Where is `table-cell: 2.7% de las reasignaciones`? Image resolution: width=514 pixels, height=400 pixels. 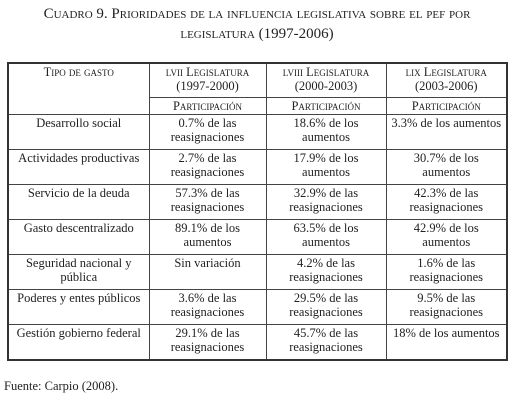 table-cell: 2.7% de las reasignaciones is located at coordinates (207, 166).